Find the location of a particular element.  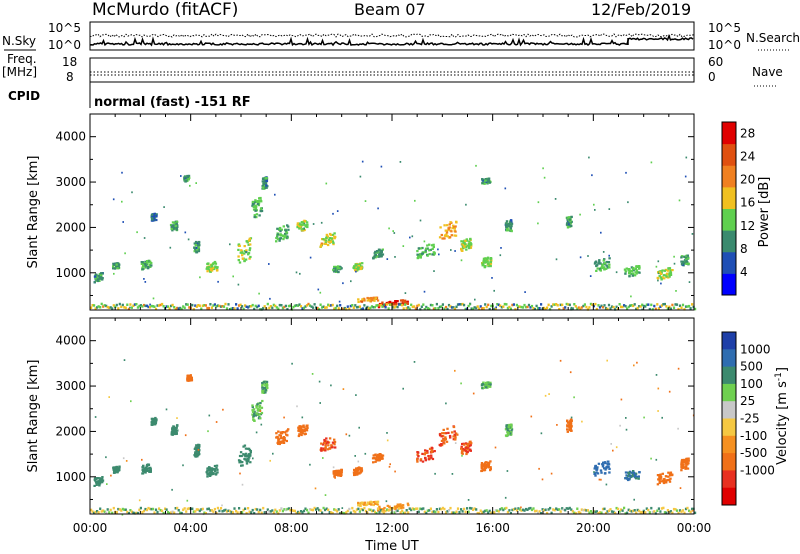

power-colorbar-tick-label: 8 is located at coordinates (744, 249).